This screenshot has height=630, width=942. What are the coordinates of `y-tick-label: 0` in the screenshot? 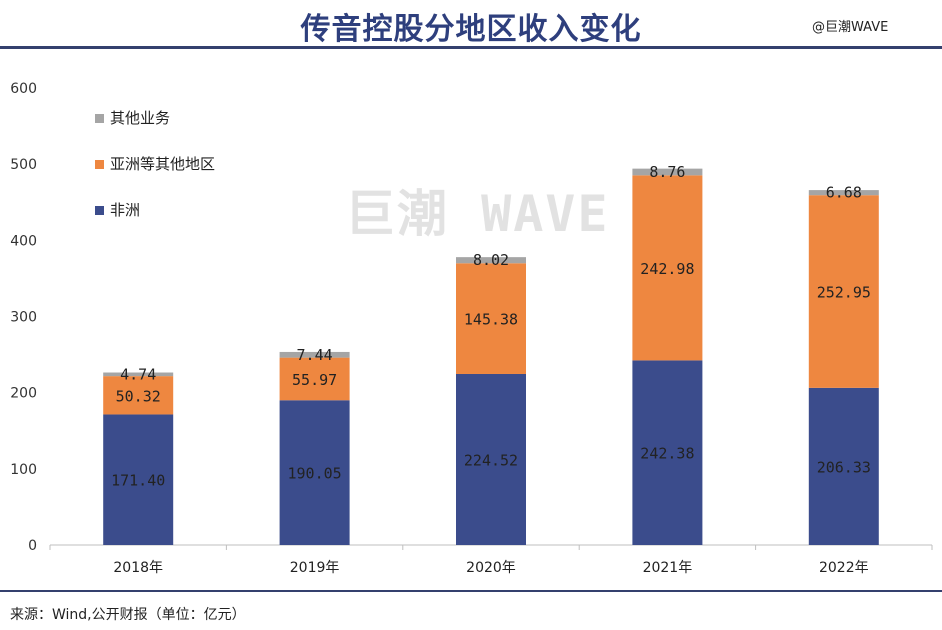 It's located at (32, 546).